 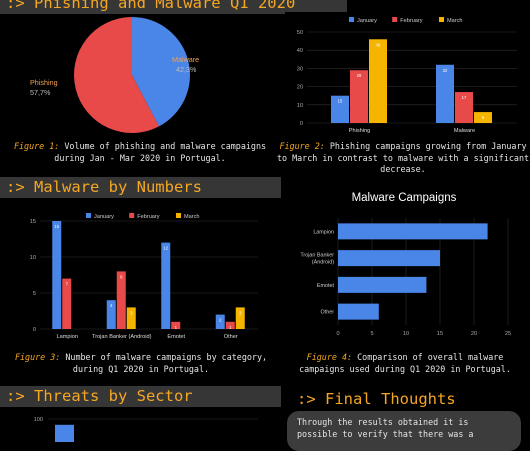 I want to click on pie-value-phishing: 57,7%, so click(x=40, y=92).